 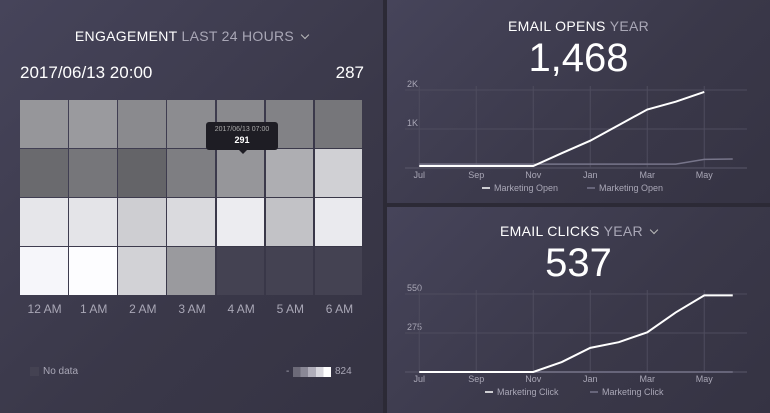 I want to click on selected-value: 287, so click(x=349, y=72).